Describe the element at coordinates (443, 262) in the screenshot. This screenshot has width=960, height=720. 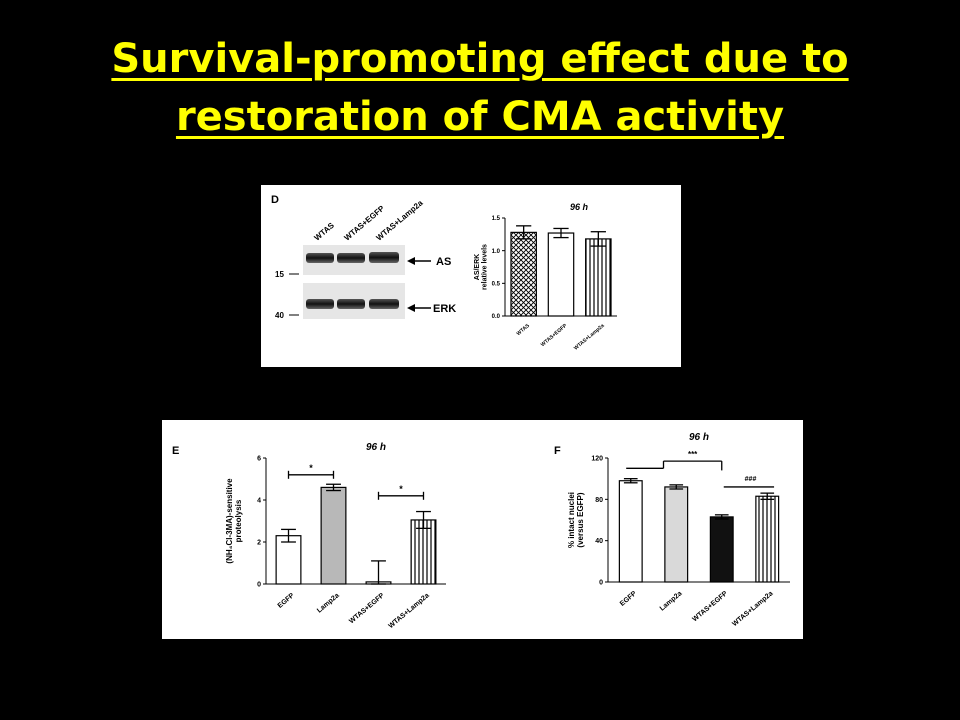
I see `blot-band-label: AS` at that location.